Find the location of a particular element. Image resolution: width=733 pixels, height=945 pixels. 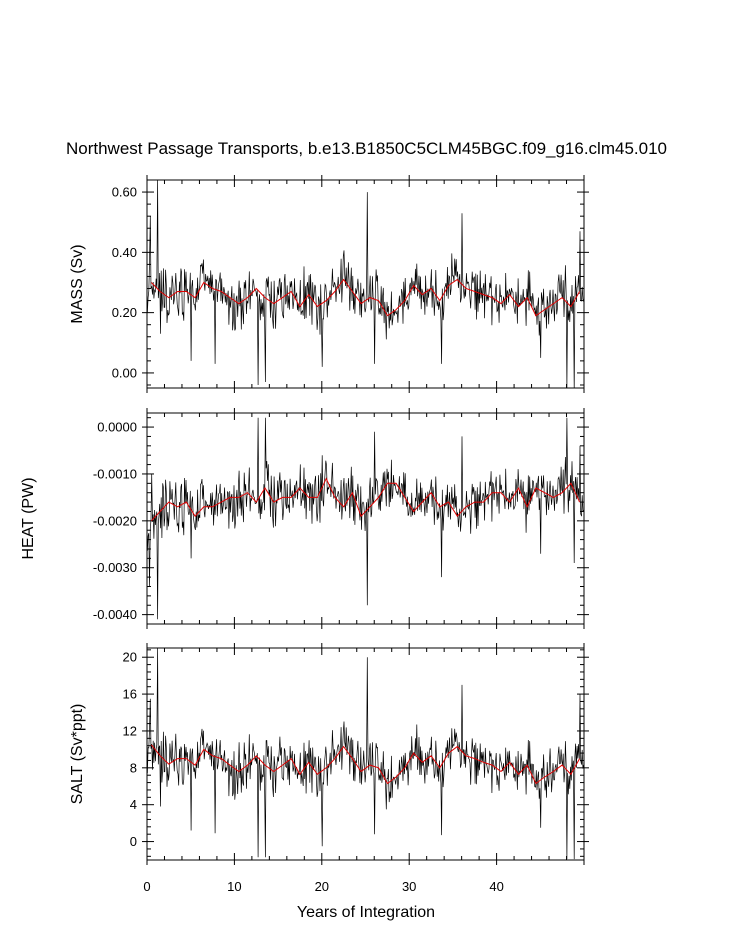

panel-heat-frame is located at coordinates (365, 518).